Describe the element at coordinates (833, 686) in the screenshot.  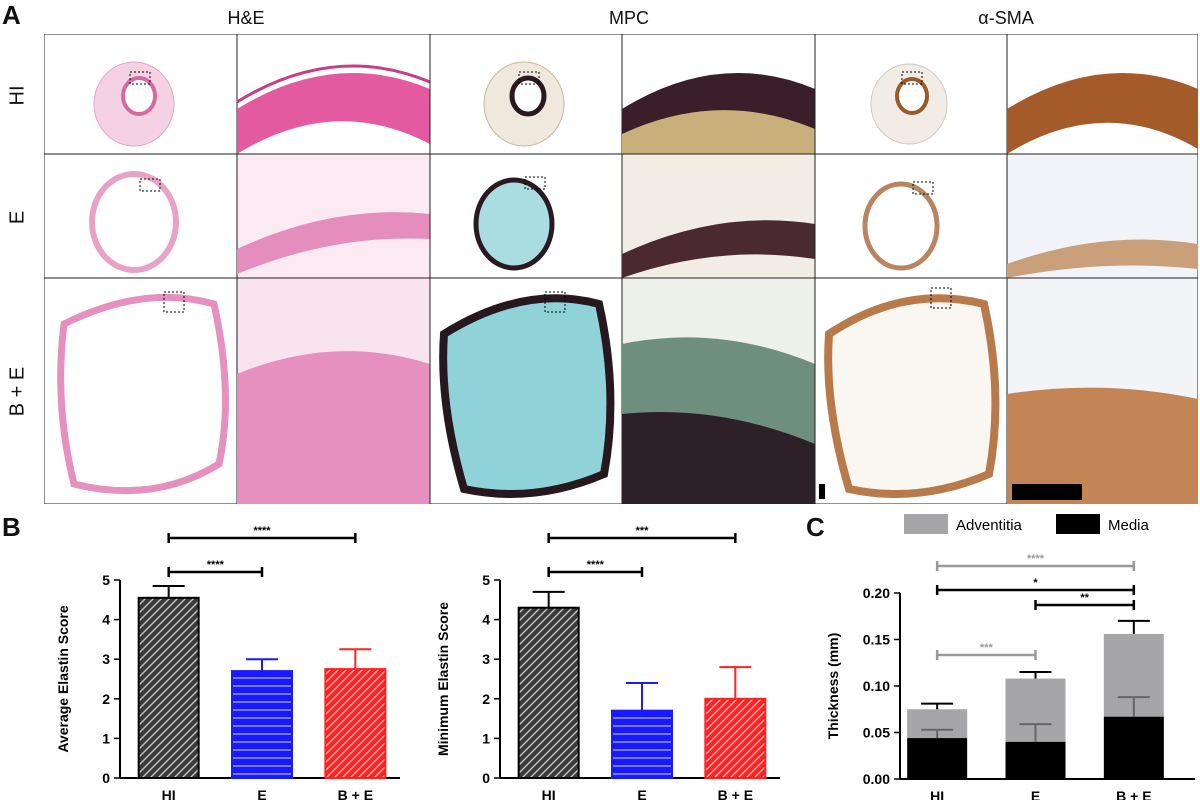
I see `y-axis-label: Thickness (mm)` at that location.